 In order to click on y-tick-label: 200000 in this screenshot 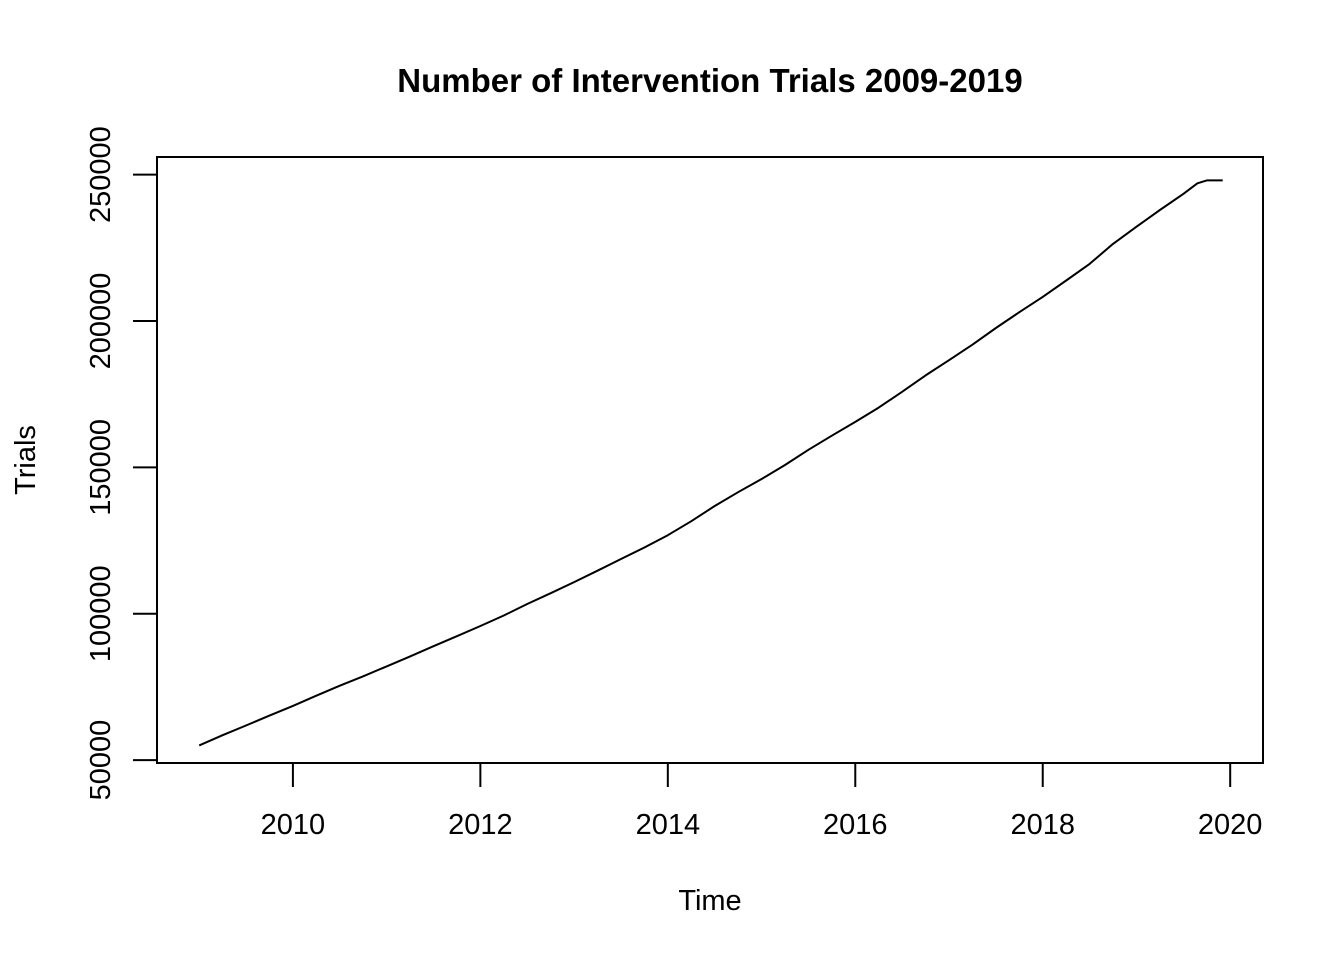, I will do `click(101, 321)`.